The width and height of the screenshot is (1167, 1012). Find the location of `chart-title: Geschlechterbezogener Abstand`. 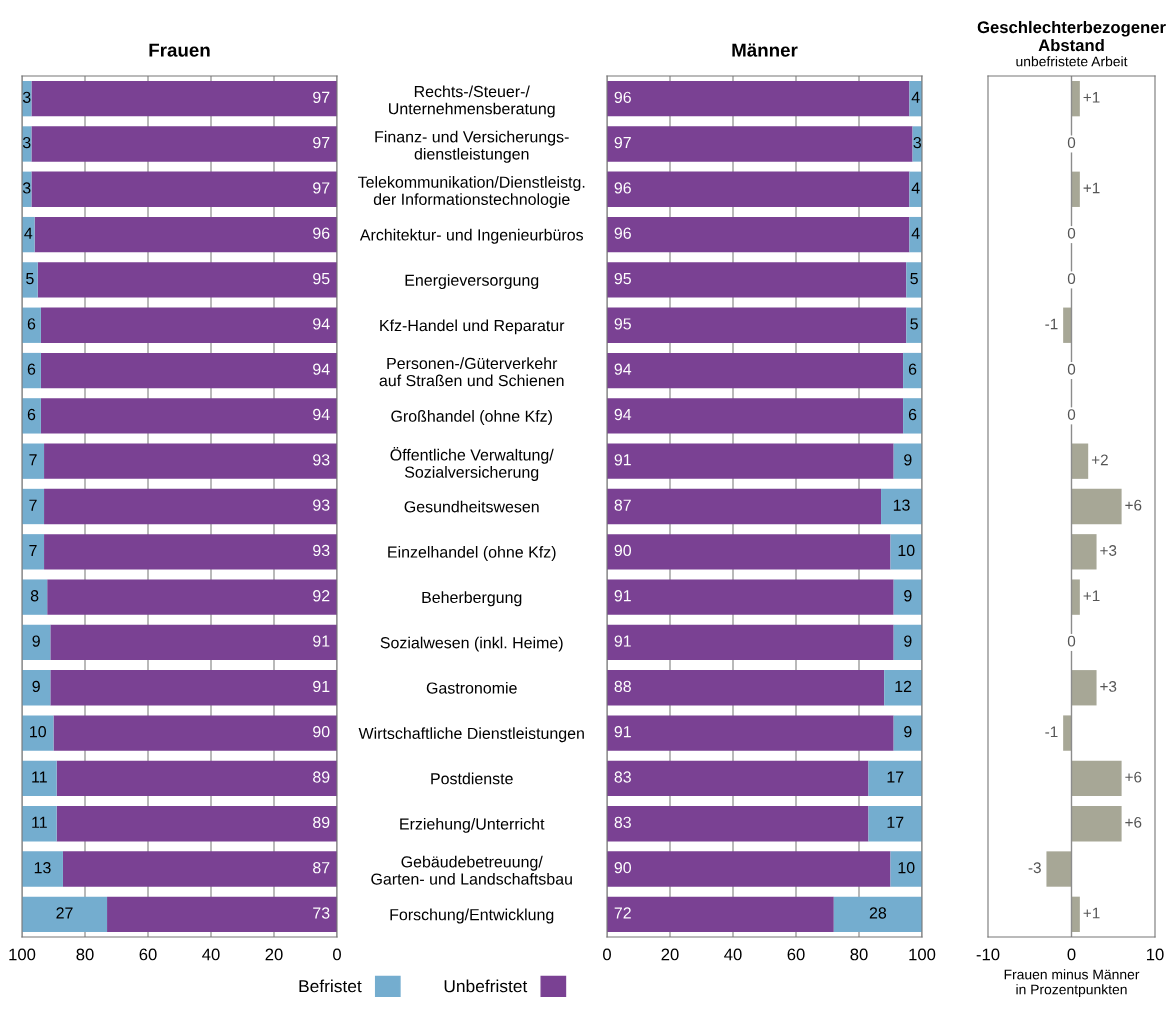

chart-title: Geschlechterbezogener Abstand is located at coordinates (1071, 36).